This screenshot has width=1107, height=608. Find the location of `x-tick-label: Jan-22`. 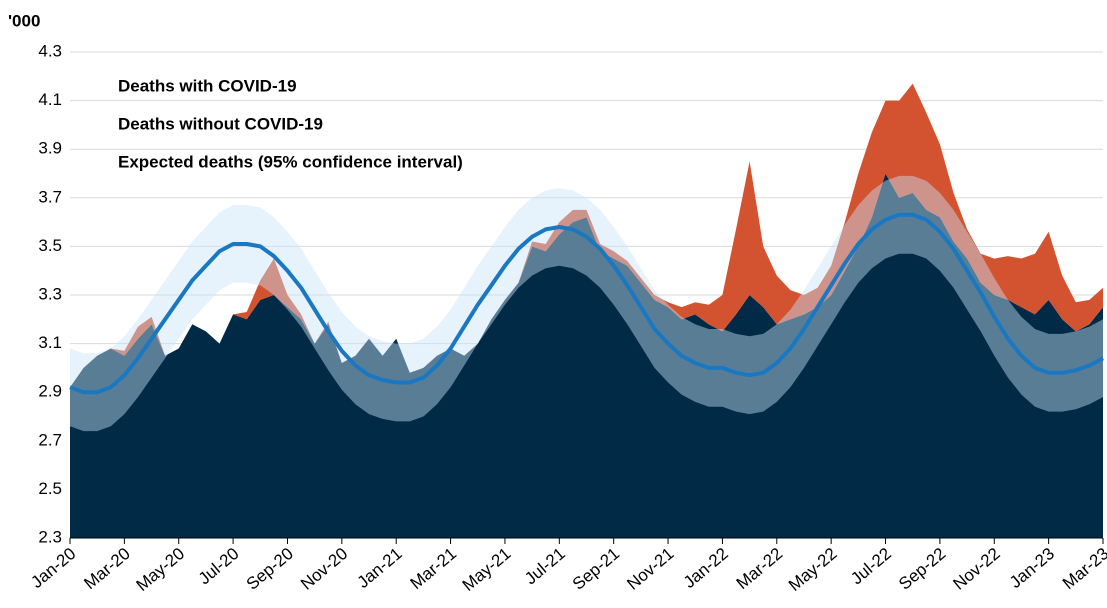

x-tick-label: Jan-22 is located at coordinates (706, 568).